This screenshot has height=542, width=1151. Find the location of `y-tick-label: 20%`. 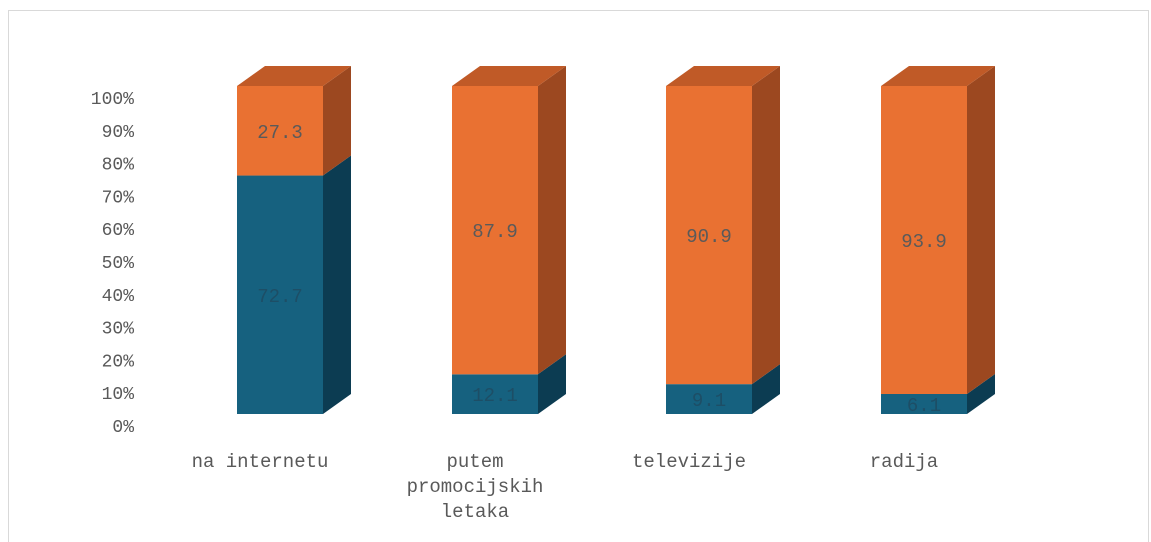

y-tick-label: 20% is located at coordinates (118, 362).